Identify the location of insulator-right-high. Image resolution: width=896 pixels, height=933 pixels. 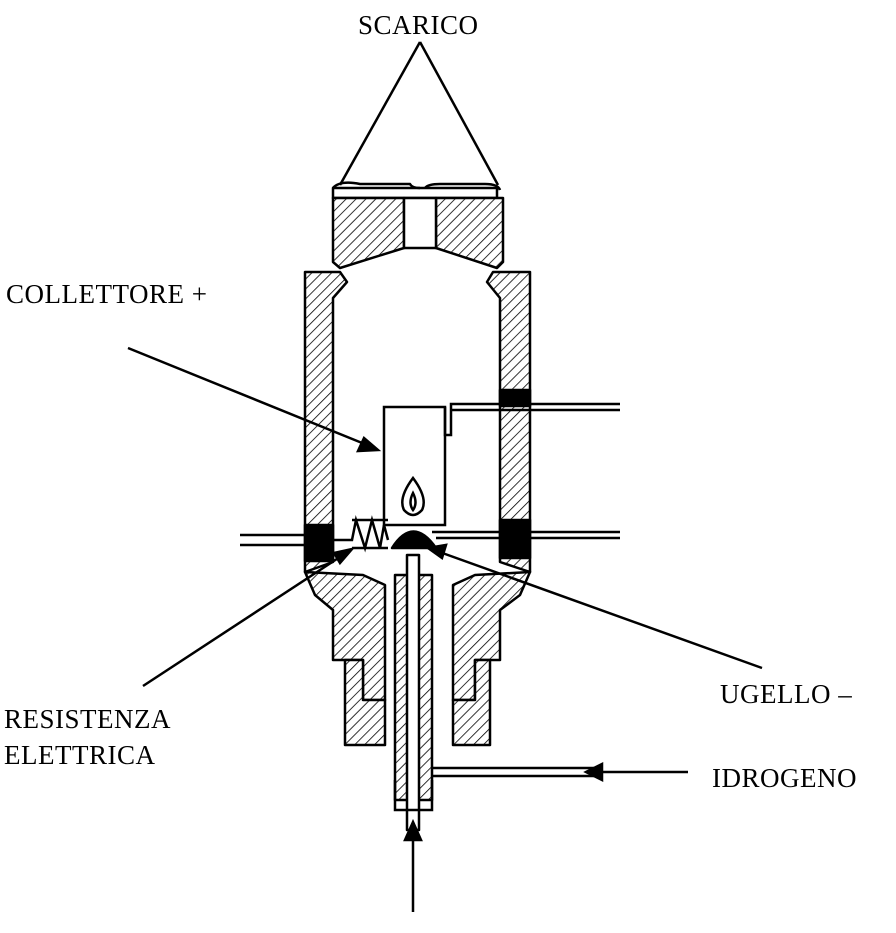
(515, 398).